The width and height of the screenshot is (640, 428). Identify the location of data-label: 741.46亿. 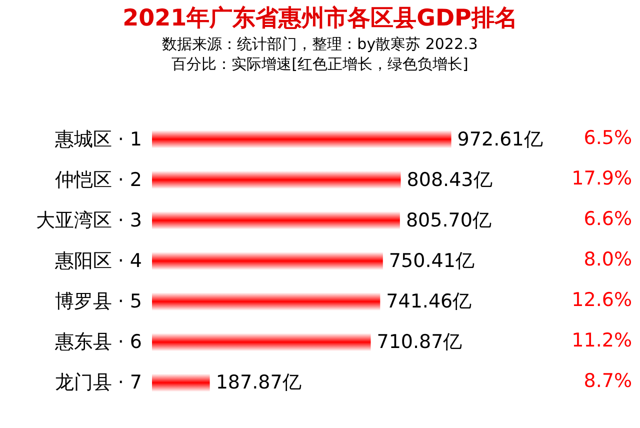
(429, 301).